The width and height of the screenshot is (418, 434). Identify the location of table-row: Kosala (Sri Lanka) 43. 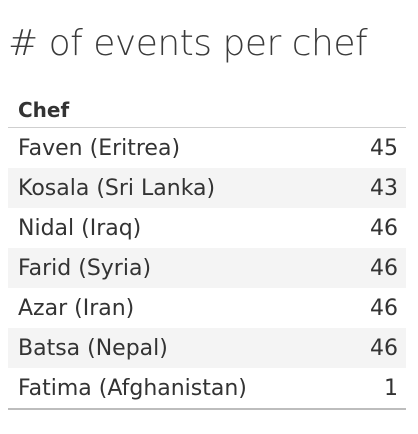
(207, 188).